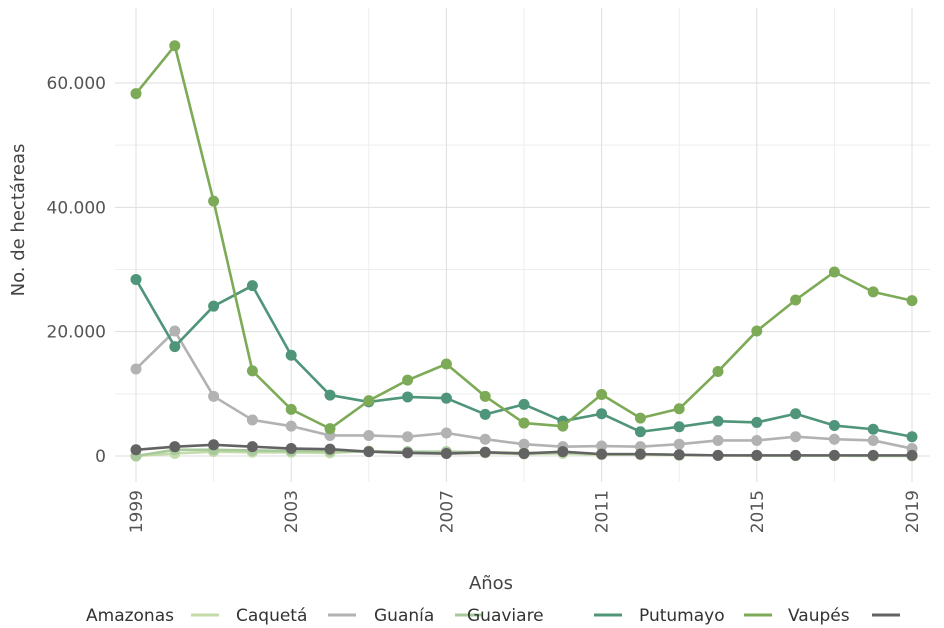 The height and width of the screenshot is (628, 944). Describe the element at coordinates (525, 511) in the screenshot. I see `x-axis-ticks: 1999 2003 2007 2011 2015 2019` at that location.